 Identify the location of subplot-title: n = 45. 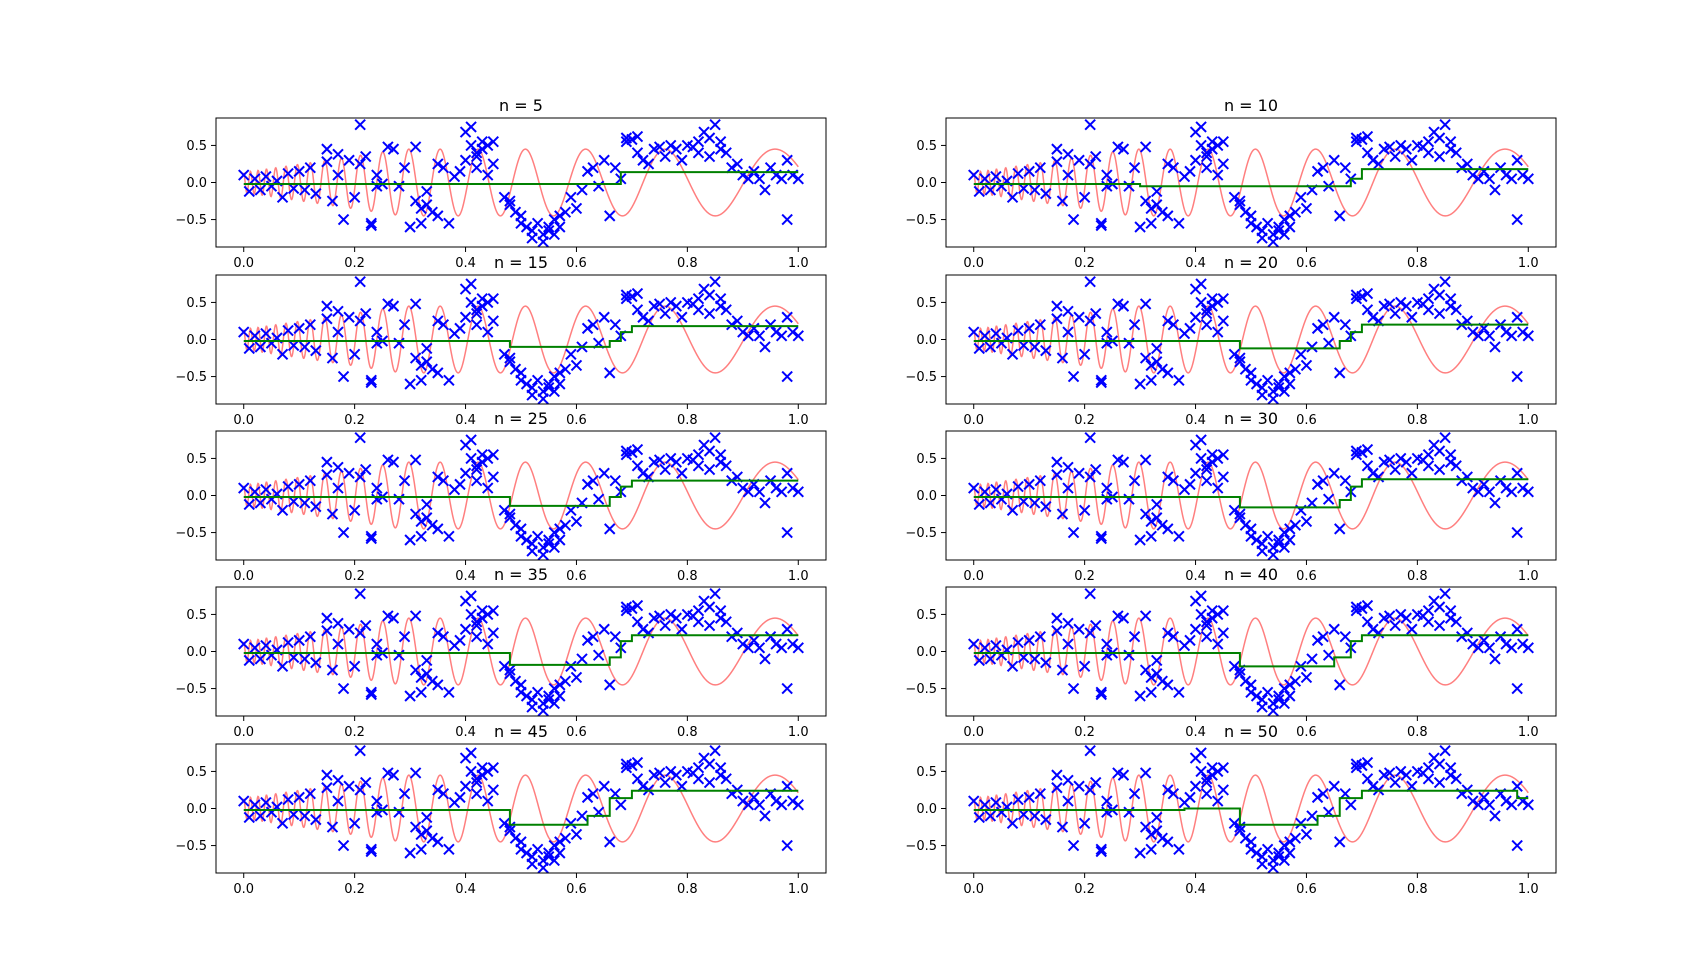
(521, 731).